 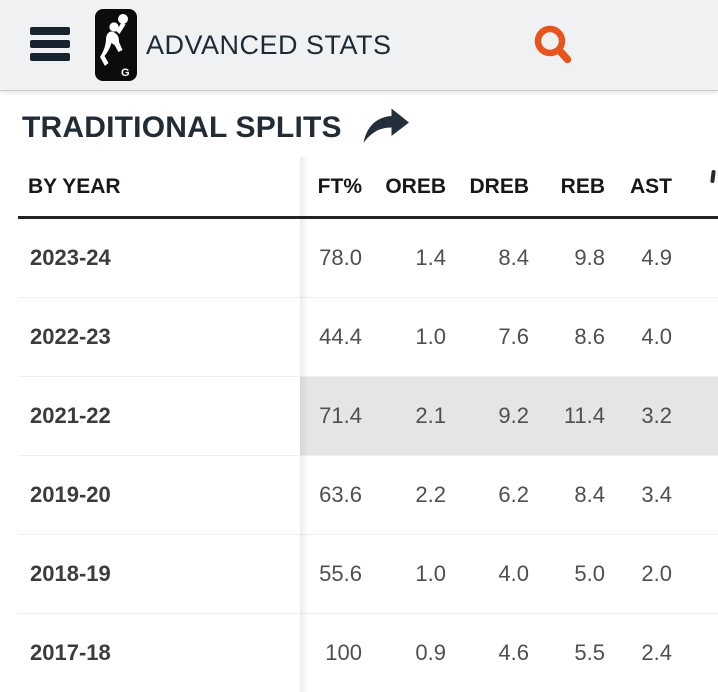 I want to click on column-header-oreb: OREB, so click(x=404, y=187).